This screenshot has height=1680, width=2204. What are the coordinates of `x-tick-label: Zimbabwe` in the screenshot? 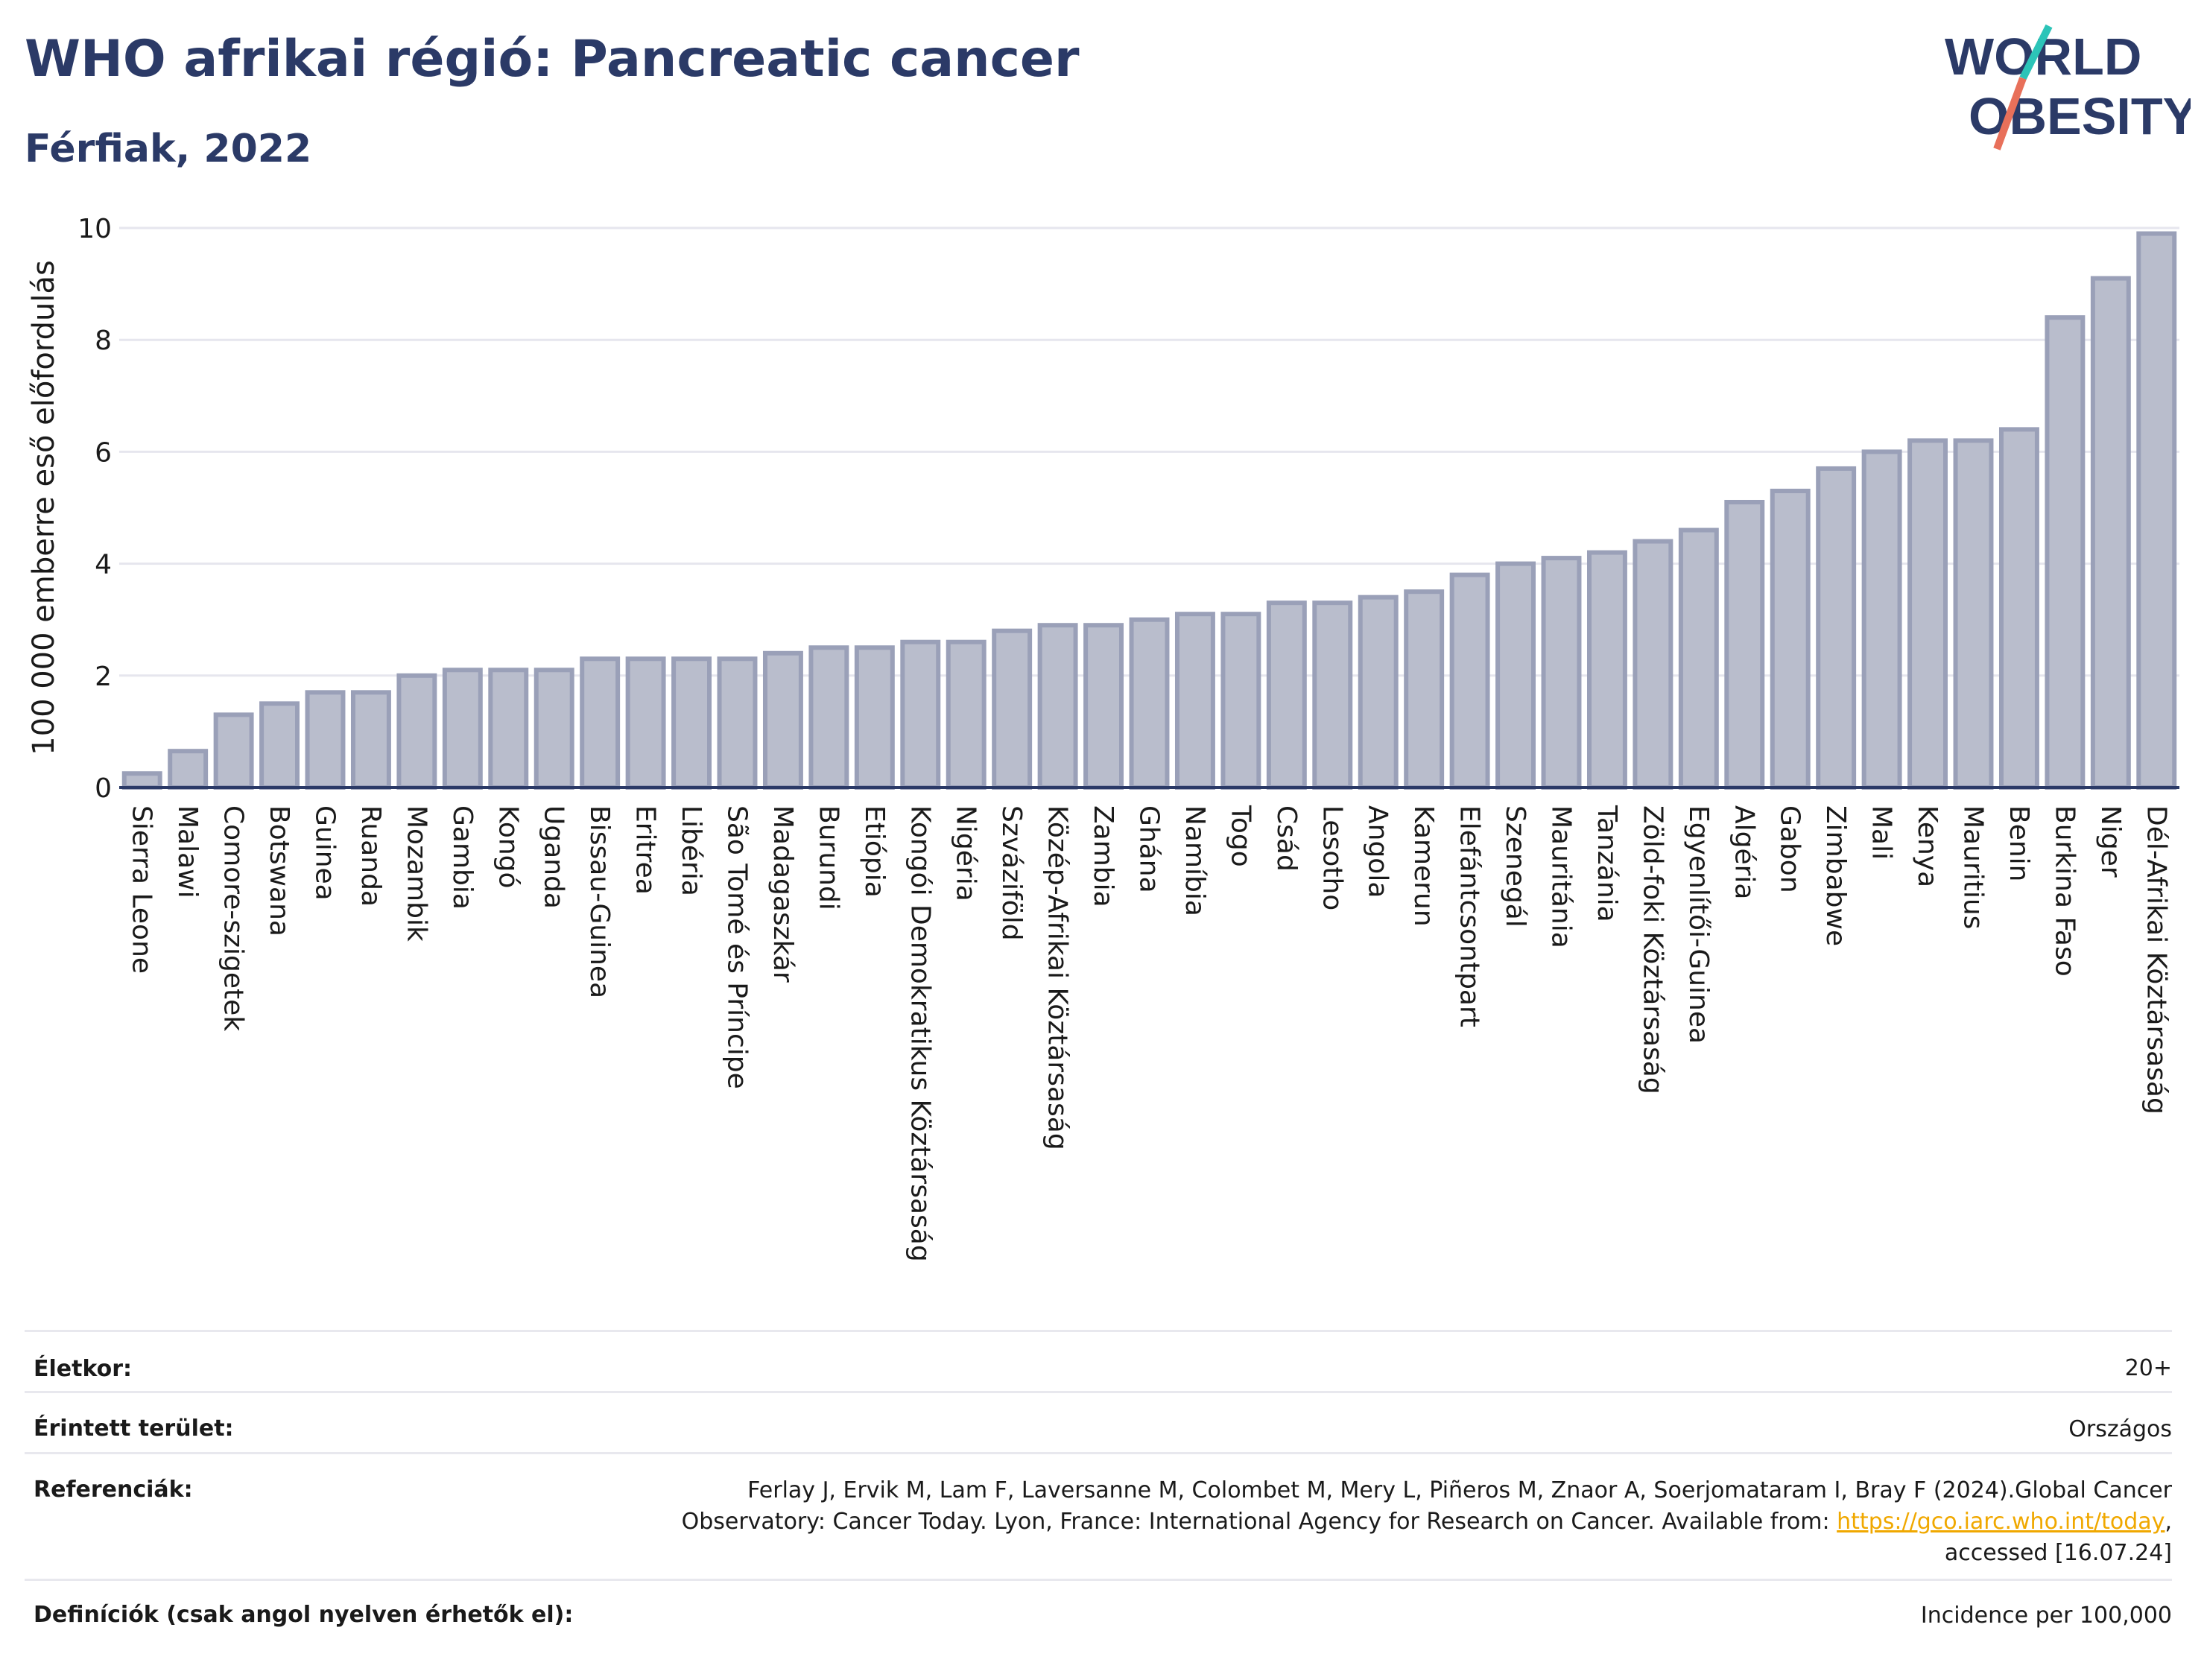 It's located at (1835, 875).